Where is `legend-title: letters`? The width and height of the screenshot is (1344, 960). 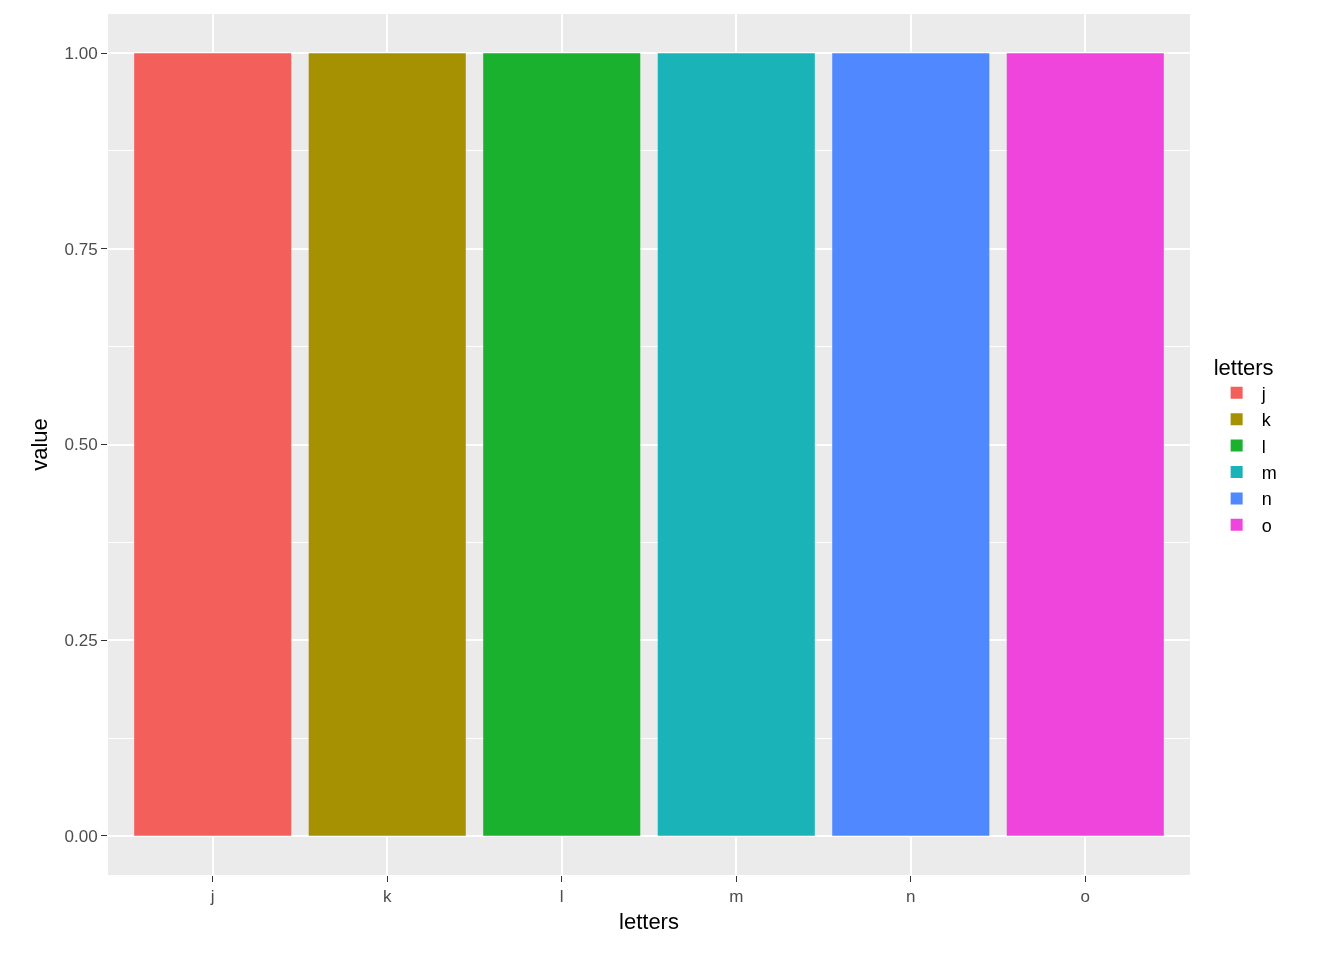
legend-title: letters is located at coordinates (1243, 367).